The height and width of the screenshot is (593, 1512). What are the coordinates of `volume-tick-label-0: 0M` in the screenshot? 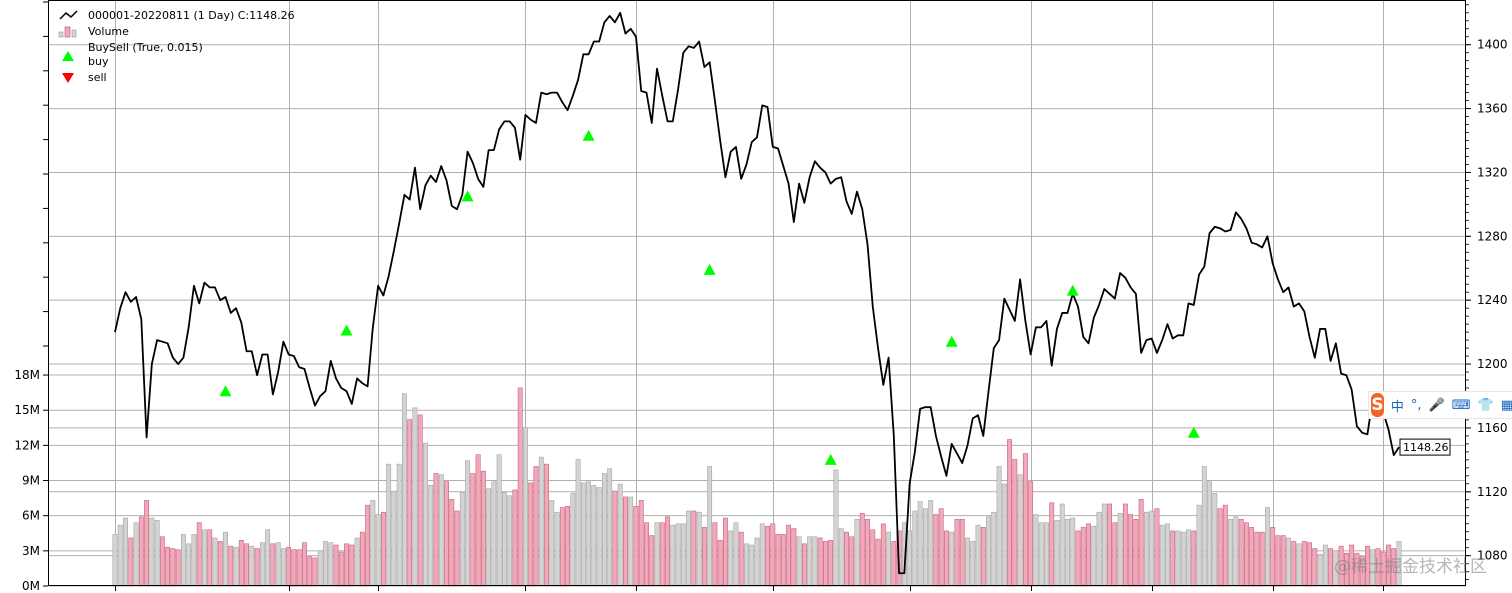 It's located at (31, 586).